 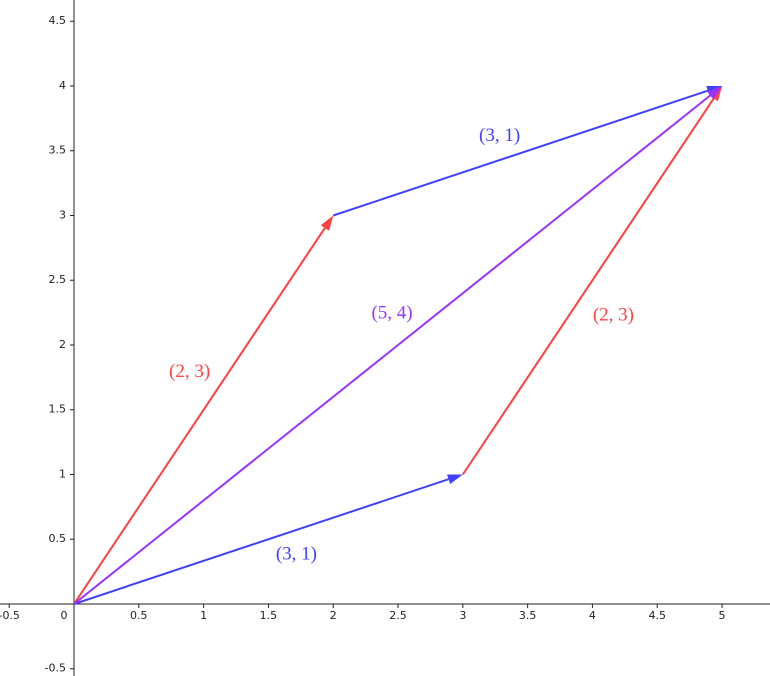 What do you see at coordinates (62, 473) in the screenshot?
I see `y-tick-label: 1` at bounding box center [62, 473].